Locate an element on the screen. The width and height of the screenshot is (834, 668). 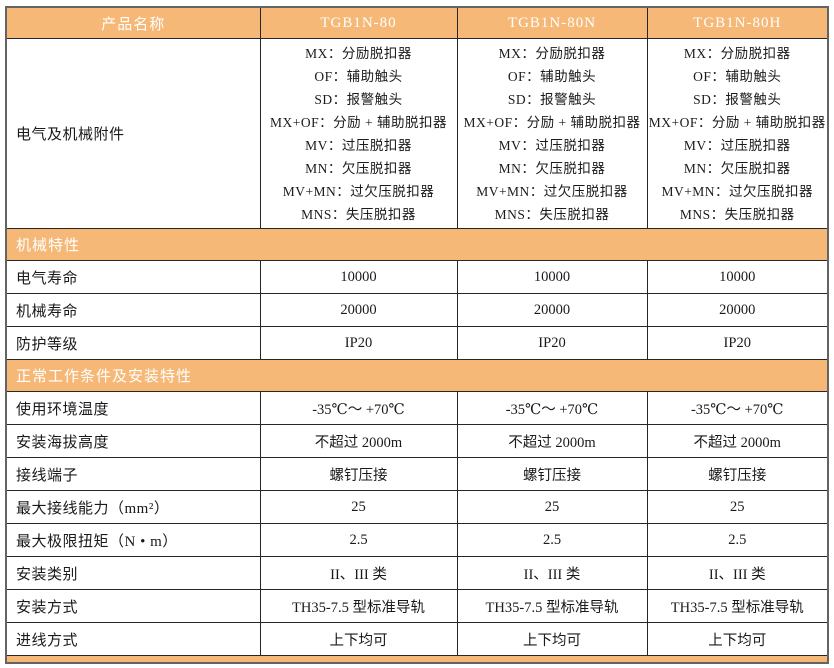
row-label: 最大极限扭矩（N • m） is located at coordinates (133, 540).